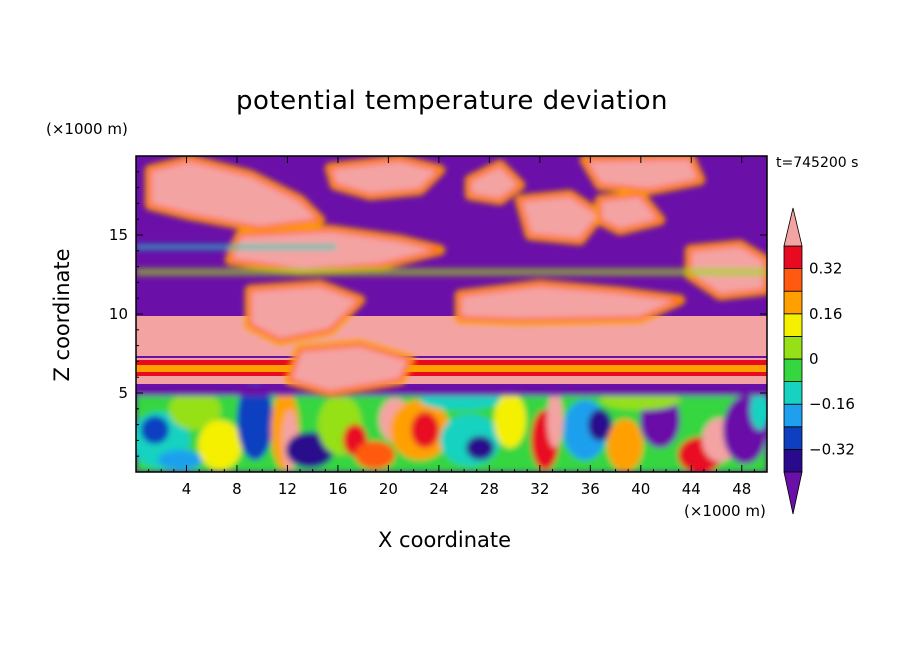  Describe the element at coordinates (725, 511) in the screenshot. I see `x-axis-unit: (×1000 m)` at that location.